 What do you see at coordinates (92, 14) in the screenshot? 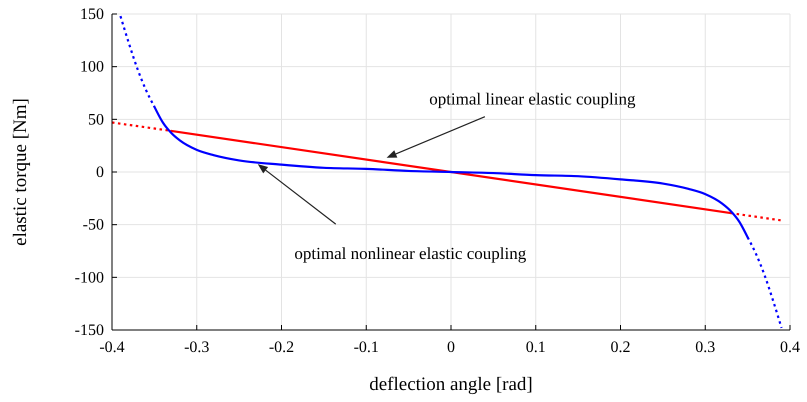
I see `y-tick-label: 150` at bounding box center [92, 14].